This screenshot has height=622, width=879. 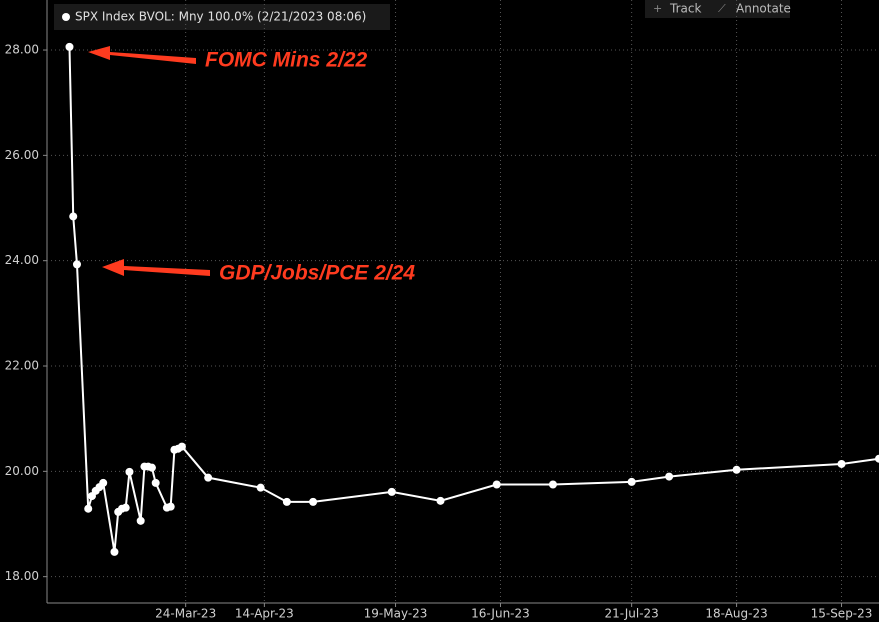 What do you see at coordinates (22, 50) in the screenshot?
I see `y-tick-label: 28.00` at bounding box center [22, 50].